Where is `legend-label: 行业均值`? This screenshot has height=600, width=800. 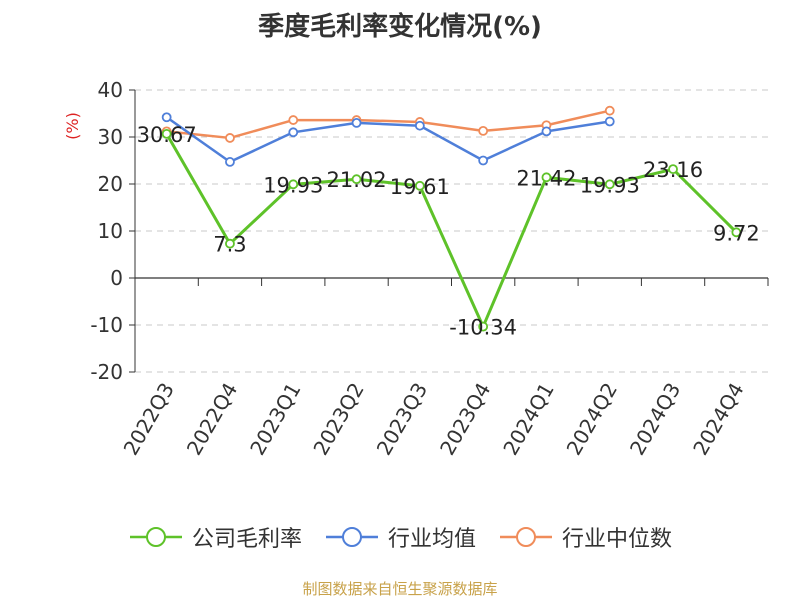 legend-label: 行业均值 is located at coordinates (431, 539).